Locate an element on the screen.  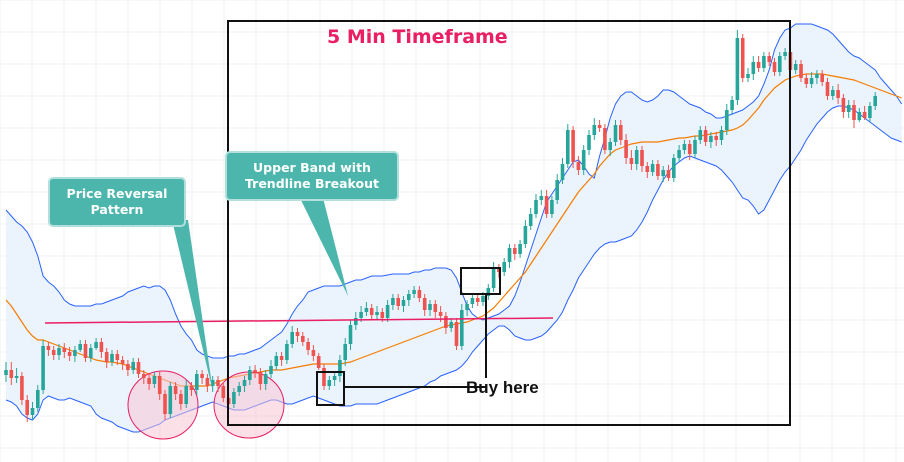
callout-price-reversal: Price Reversal Pattern is located at coordinates (130, 284).